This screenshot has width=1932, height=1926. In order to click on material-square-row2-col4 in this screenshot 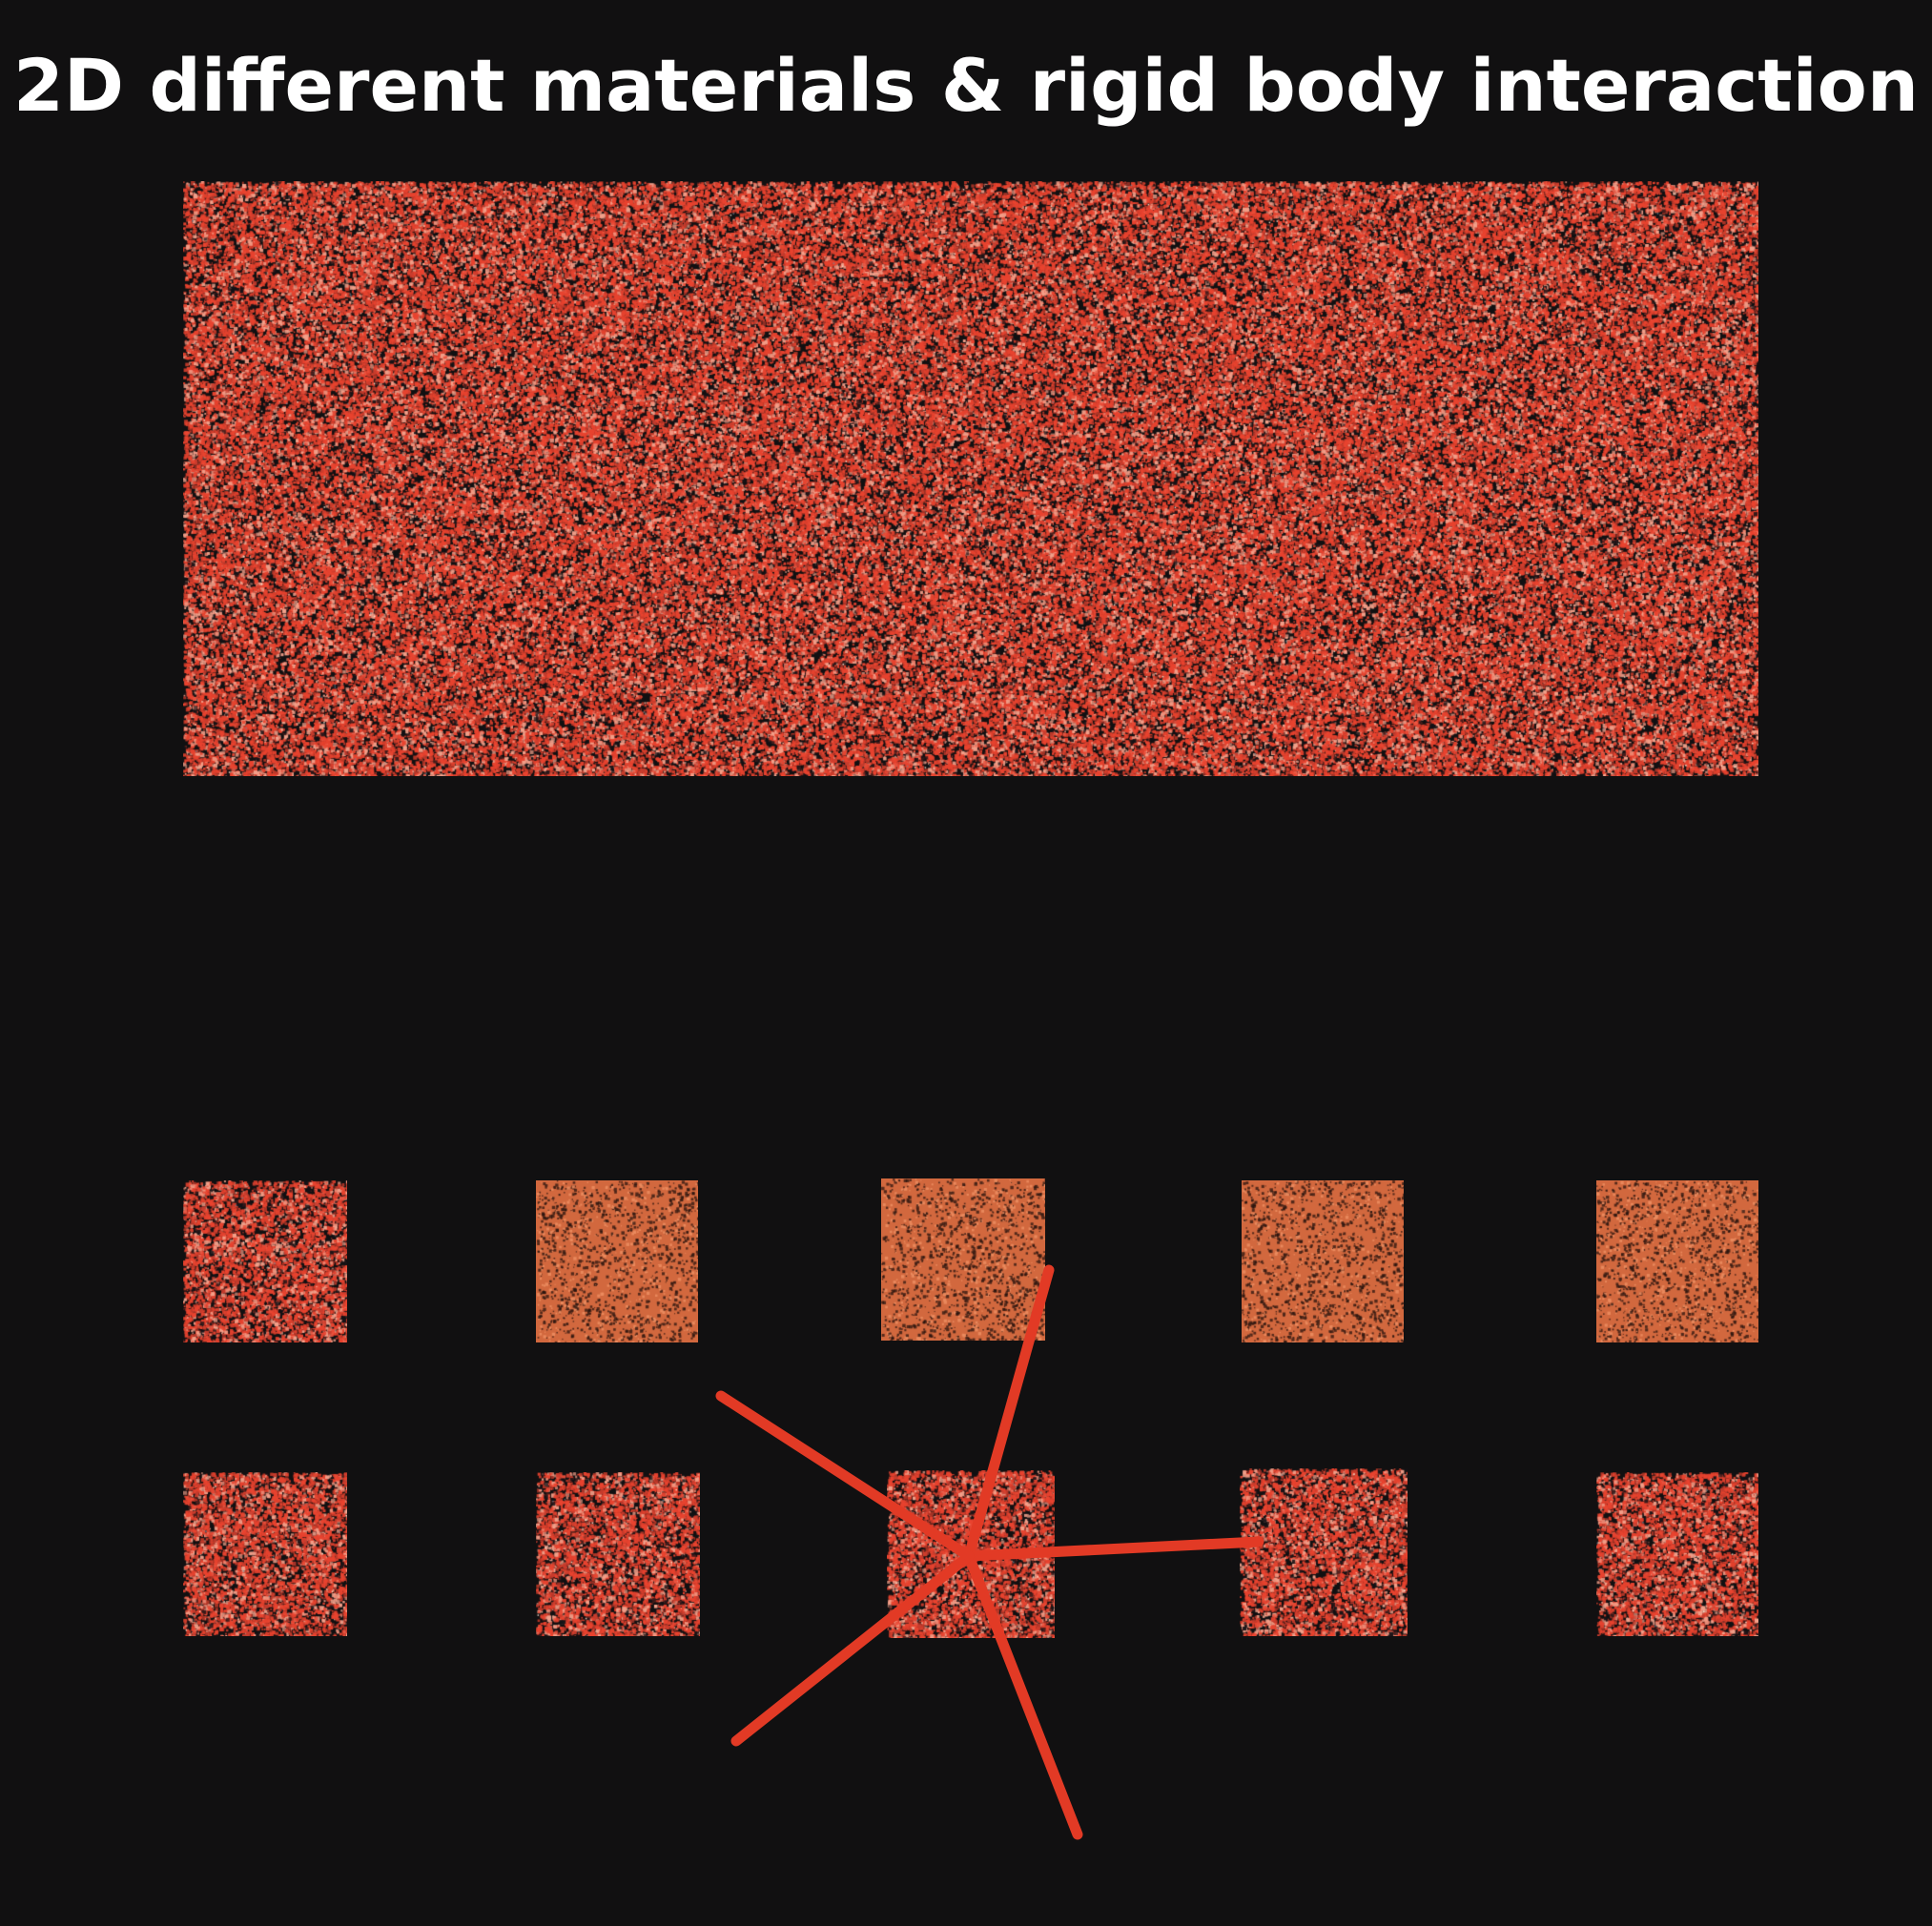, I will do `click(1324, 1552)`.